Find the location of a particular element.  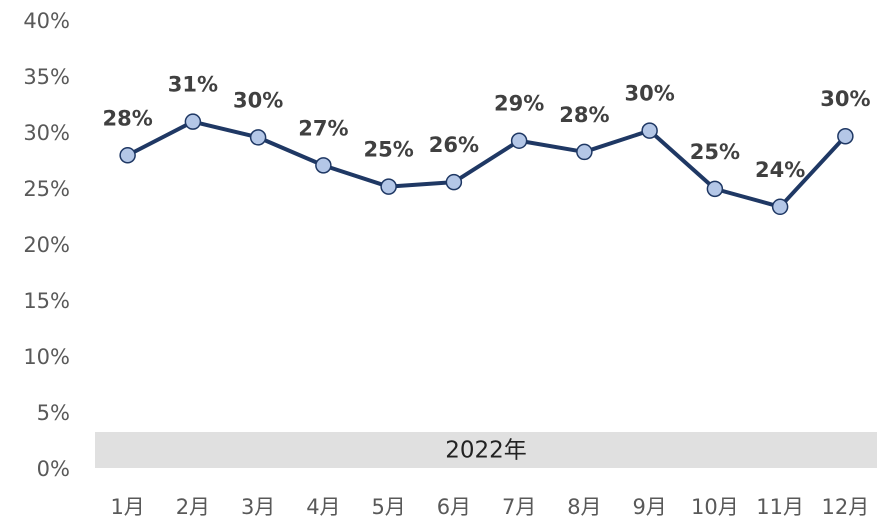

y-tick-label: 35% is located at coordinates (46, 77).